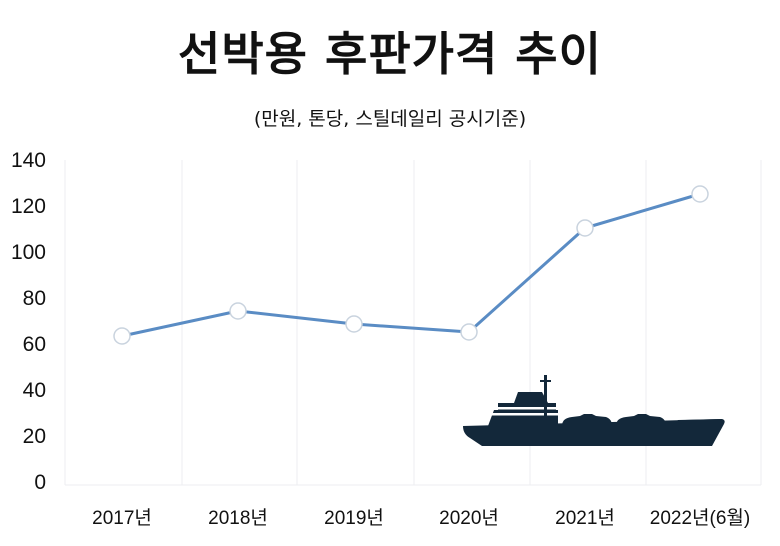 This screenshot has height=546, width=780. What do you see at coordinates (354, 518) in the screenshot?
I see `x-tick-label: 2019년` at bounding box center [354, 518].